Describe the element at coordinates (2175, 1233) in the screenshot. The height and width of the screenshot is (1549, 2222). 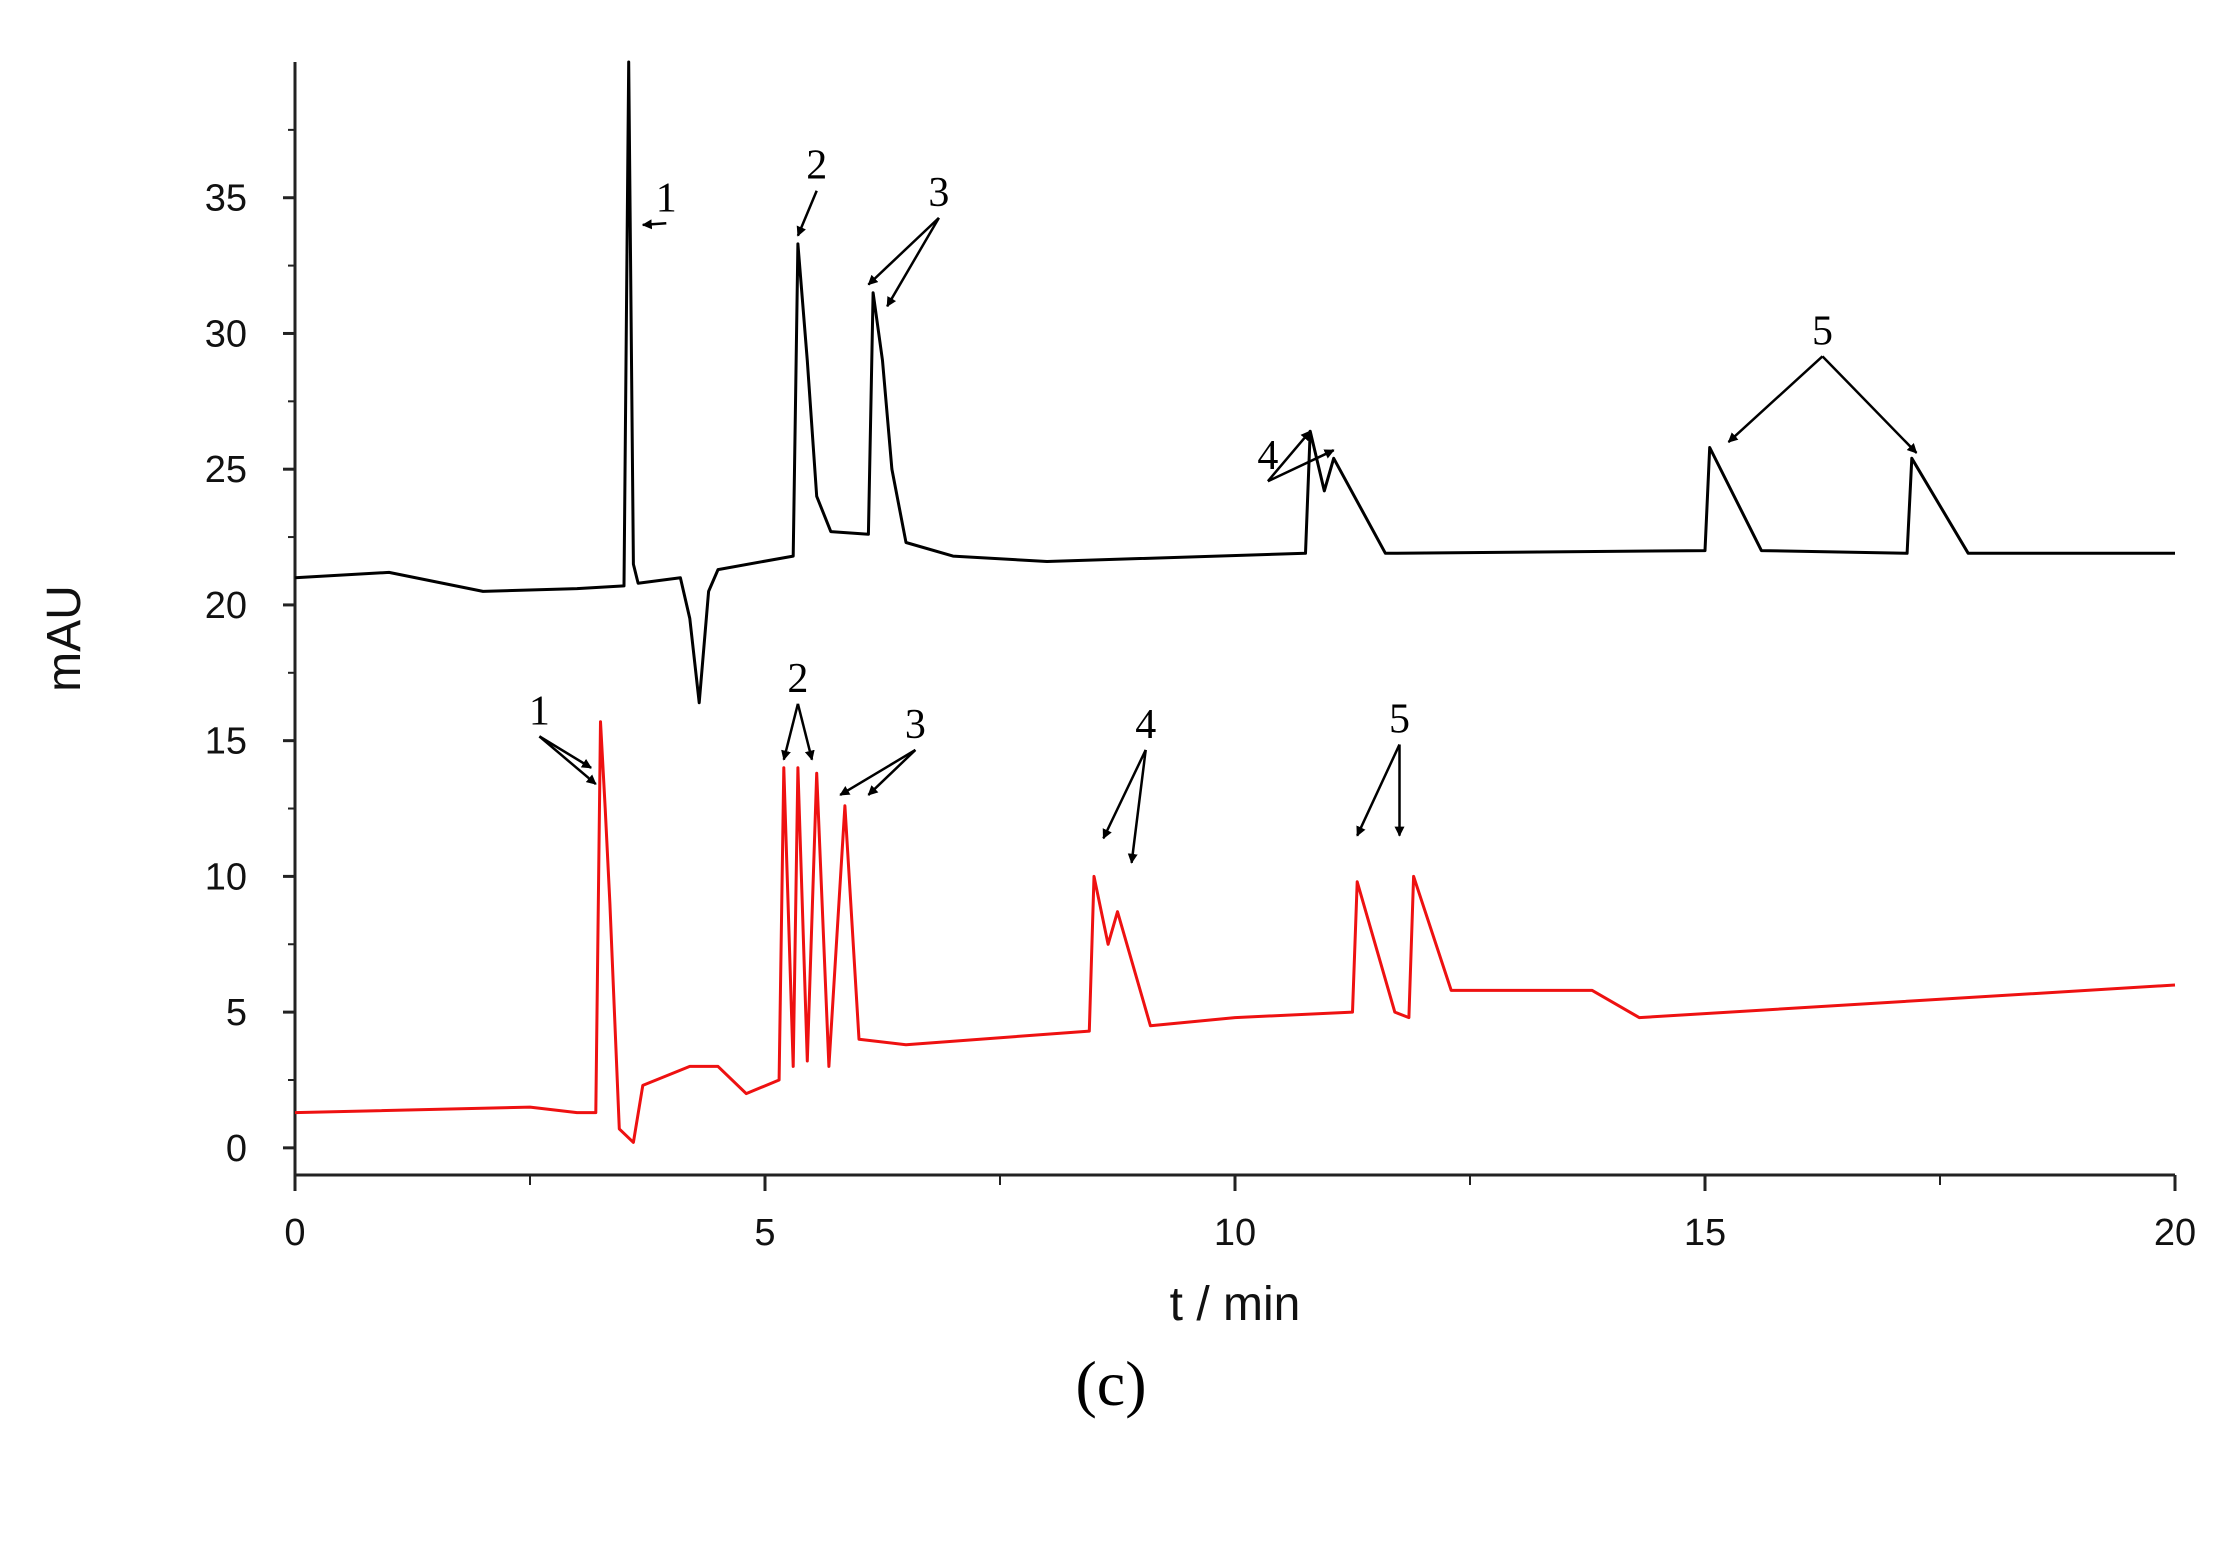
I see `x-tick-label: 20` at that location.